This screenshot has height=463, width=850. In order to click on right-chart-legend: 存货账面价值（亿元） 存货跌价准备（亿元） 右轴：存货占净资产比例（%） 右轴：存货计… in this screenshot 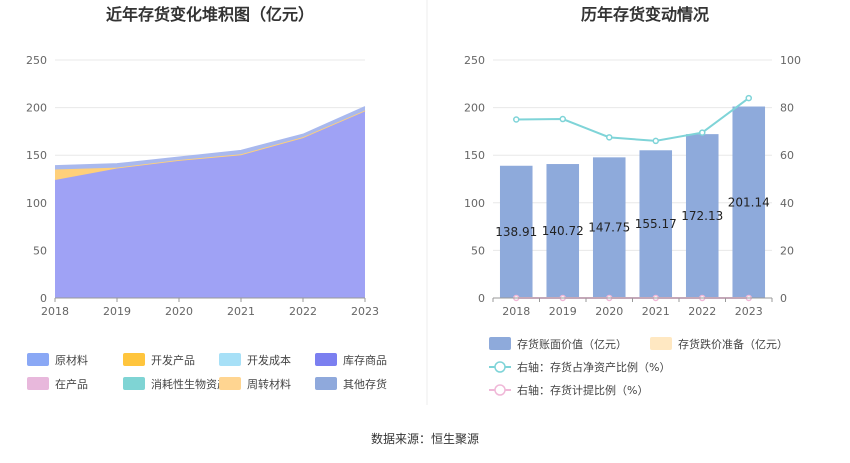, I will do `click(638, 367)`.